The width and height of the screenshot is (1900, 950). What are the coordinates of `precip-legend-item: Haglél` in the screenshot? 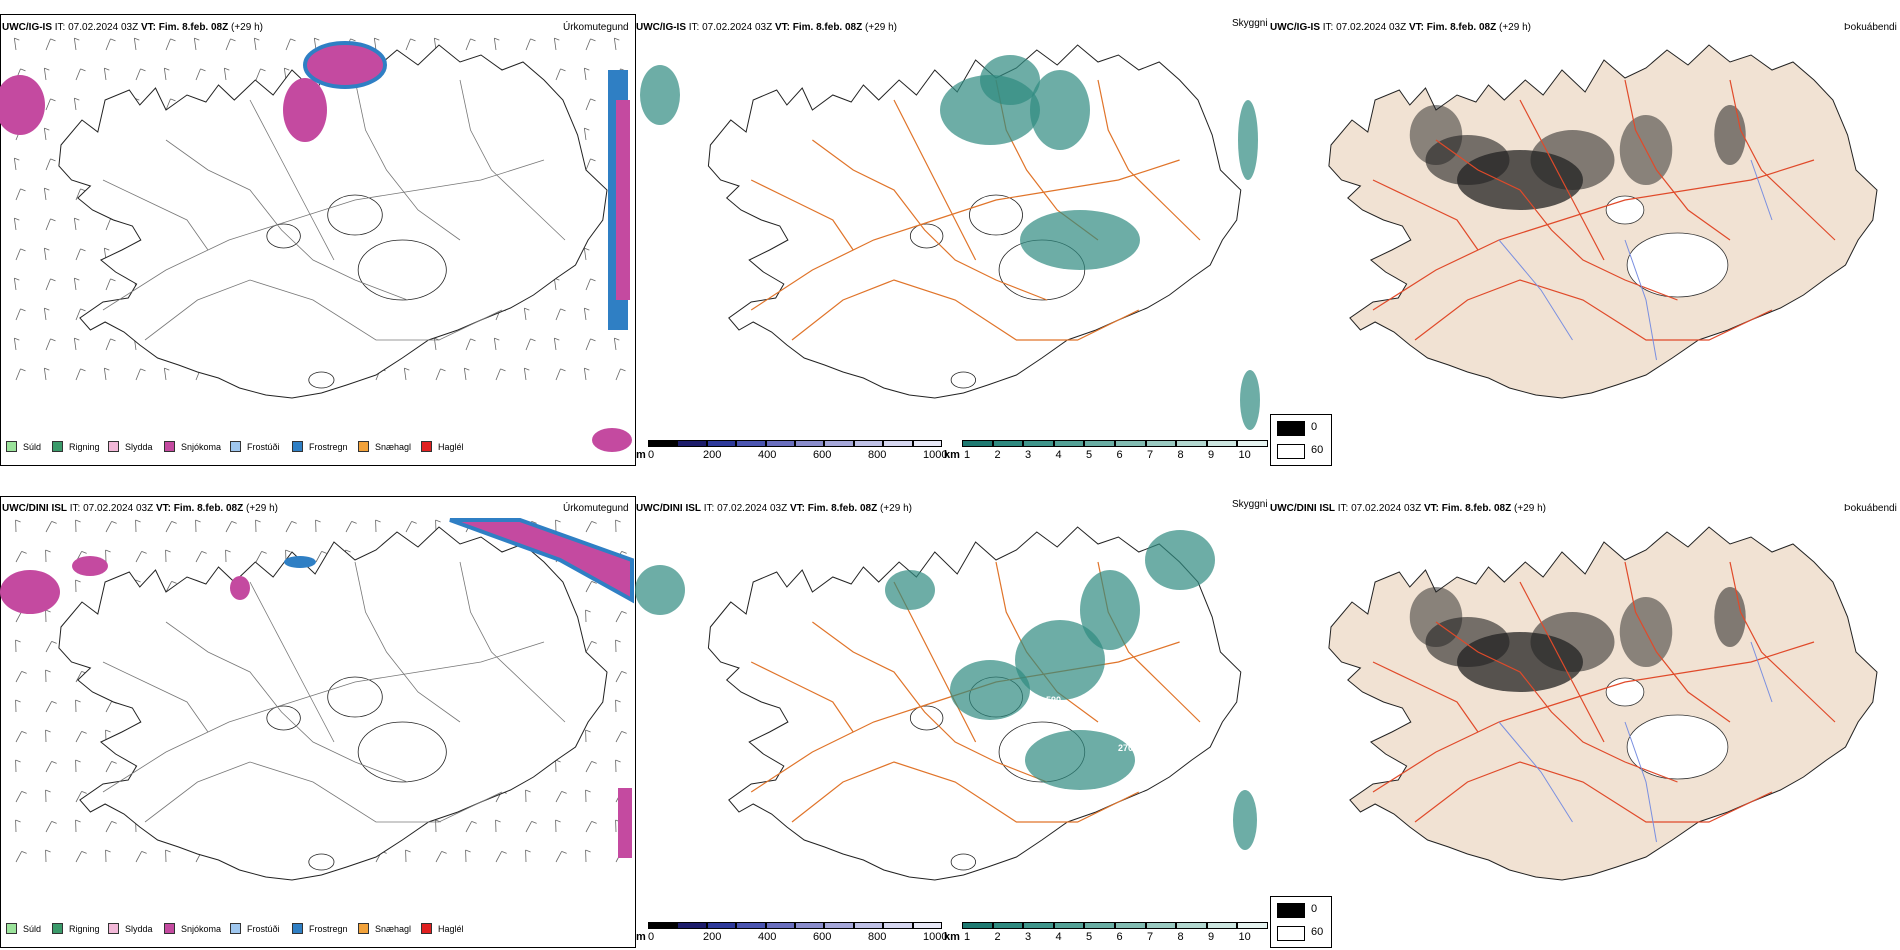 It's located at (442, 928).